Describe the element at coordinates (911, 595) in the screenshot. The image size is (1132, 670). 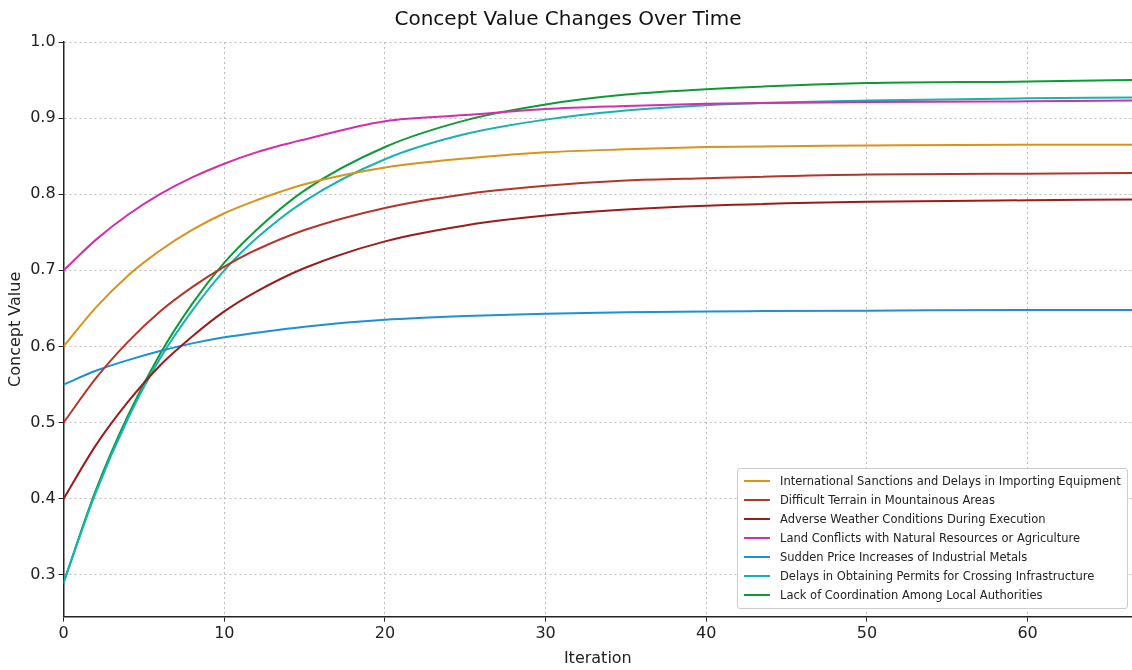
I see `legend-label: Lack of Coordination Among Local Authorities` at that location.